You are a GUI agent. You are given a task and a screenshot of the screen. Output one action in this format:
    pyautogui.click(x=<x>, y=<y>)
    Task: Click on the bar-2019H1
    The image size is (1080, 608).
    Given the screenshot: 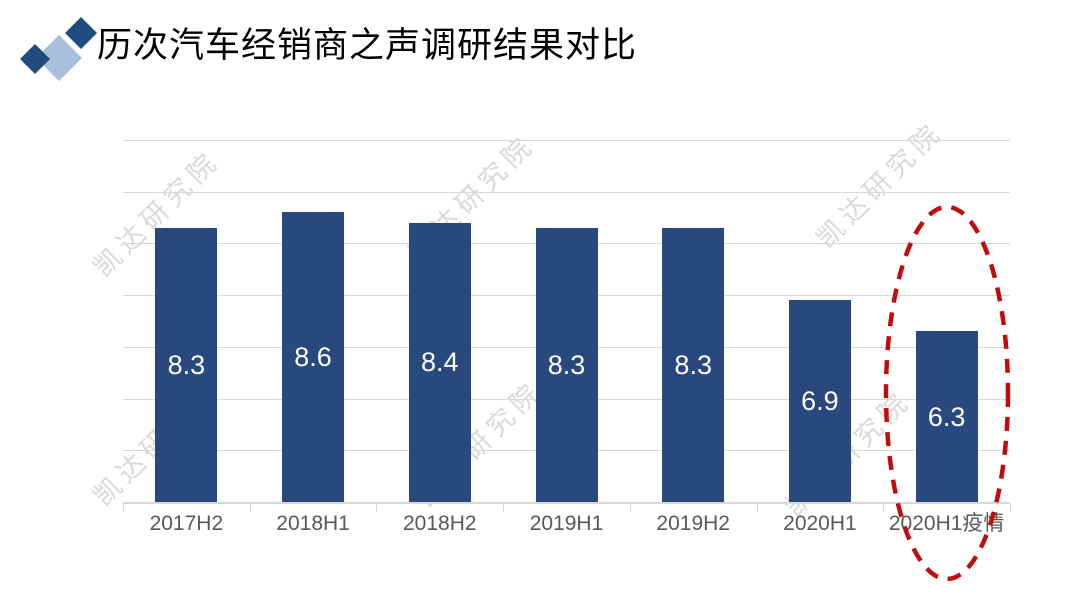 What is the action you would take?
    pyautogui.click(x=566, y=364)
    